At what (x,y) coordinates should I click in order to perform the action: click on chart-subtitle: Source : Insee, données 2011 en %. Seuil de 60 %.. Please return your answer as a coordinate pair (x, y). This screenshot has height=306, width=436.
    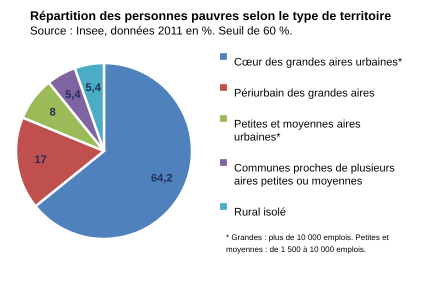
    Looking at the image, I should click on (161, 32).